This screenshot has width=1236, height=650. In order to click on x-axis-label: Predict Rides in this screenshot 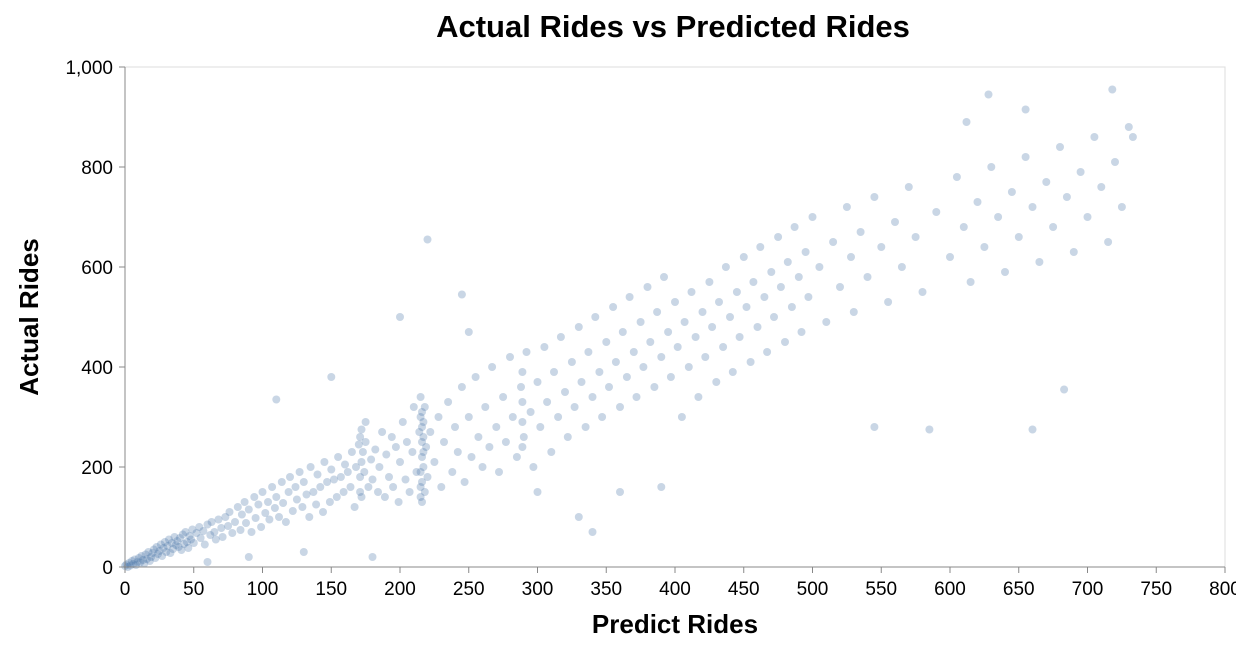, I will do `click(675, 624)`.